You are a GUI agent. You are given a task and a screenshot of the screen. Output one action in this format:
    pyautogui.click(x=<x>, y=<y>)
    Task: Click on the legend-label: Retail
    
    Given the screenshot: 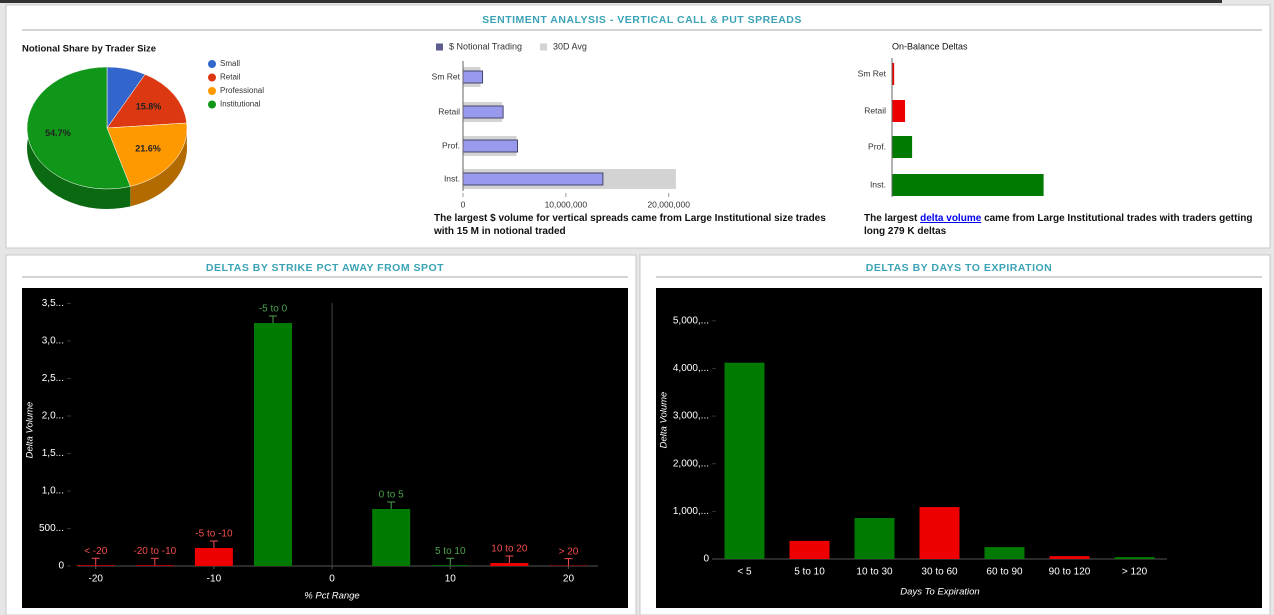 What is the action you would take?
    pyautogui.click(x=230, y=77)
    